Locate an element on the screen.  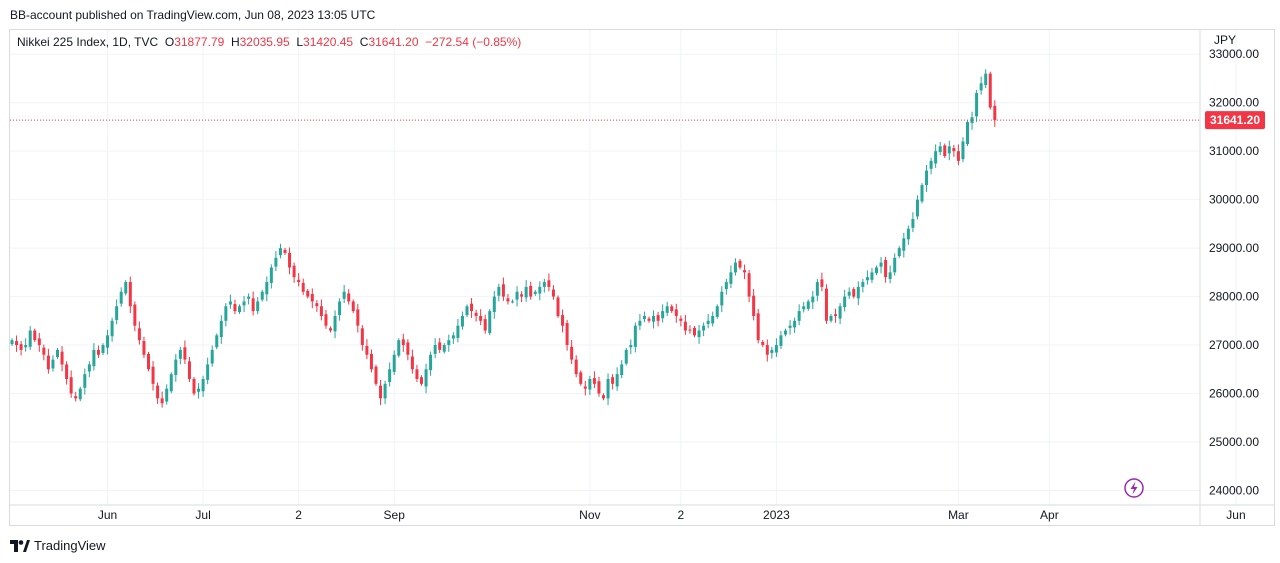
change-value: −272.54 (−0.85%) is located at coordinates (473, 42).